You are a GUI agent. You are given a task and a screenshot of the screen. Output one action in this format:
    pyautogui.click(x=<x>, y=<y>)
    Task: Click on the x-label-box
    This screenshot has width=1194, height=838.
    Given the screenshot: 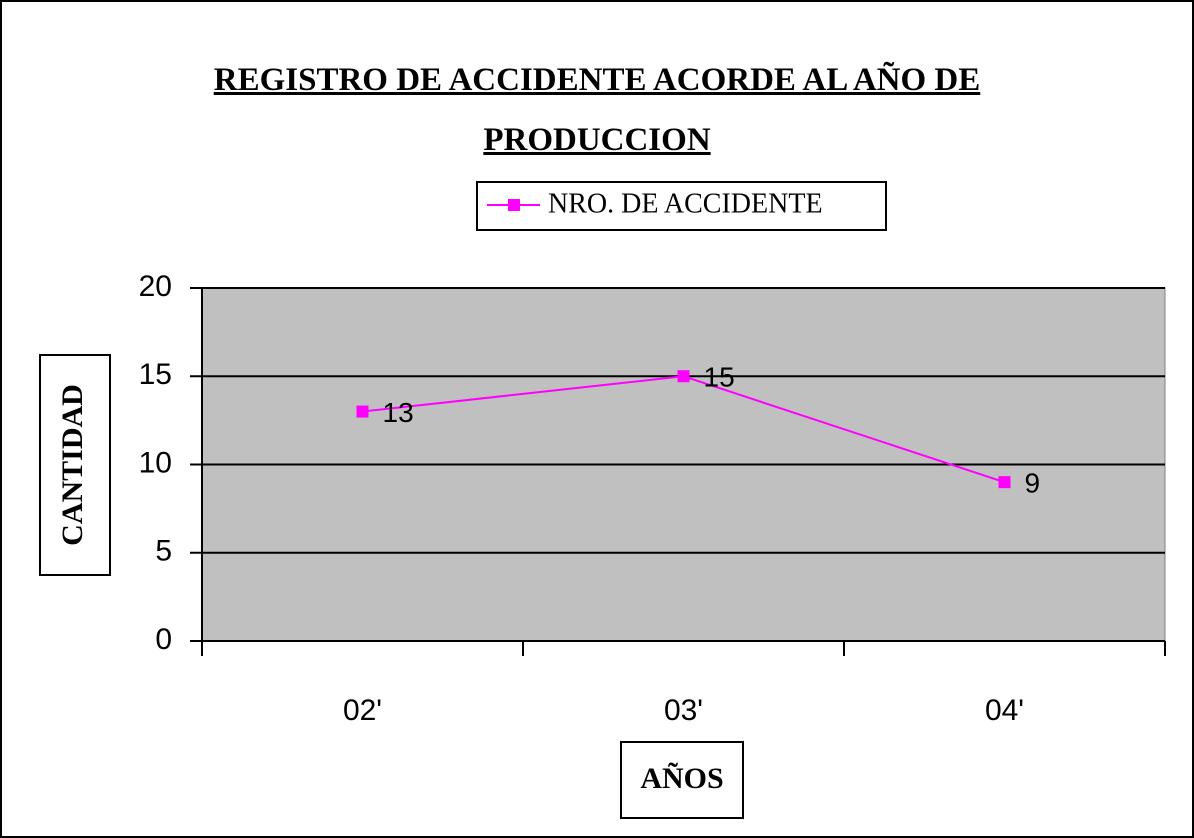 What is the action you would take?
    pyautogui.click(x=682, y=780)
    